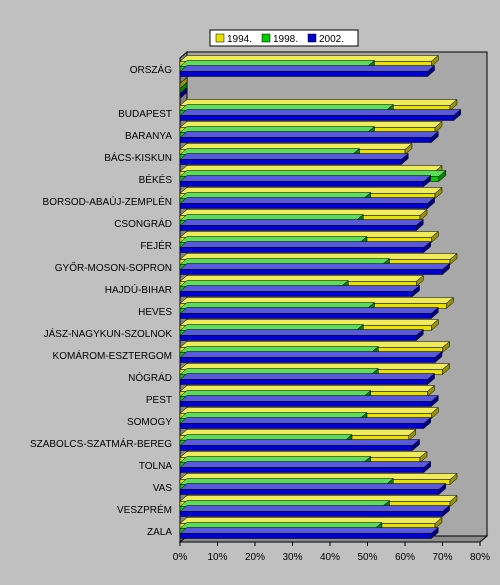  I want to click on x-axis: 0% 10% 20% 30% 40% 50% 60% 70% 80%, so click(331, 552).